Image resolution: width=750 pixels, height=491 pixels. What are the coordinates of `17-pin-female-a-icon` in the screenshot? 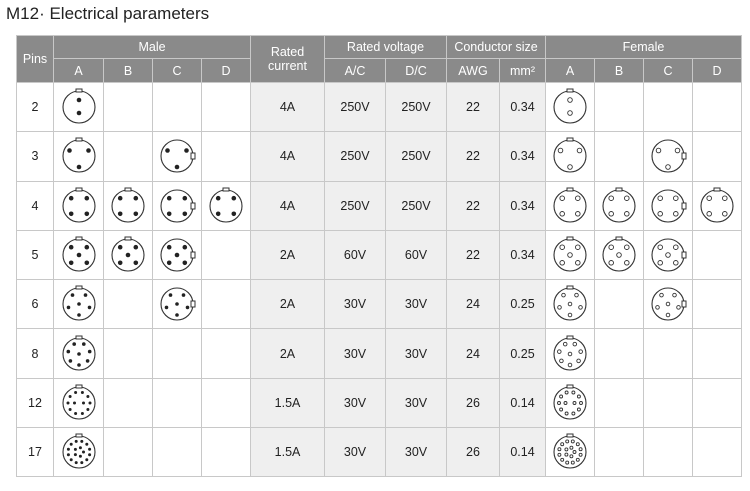 It's located at (570, 451).